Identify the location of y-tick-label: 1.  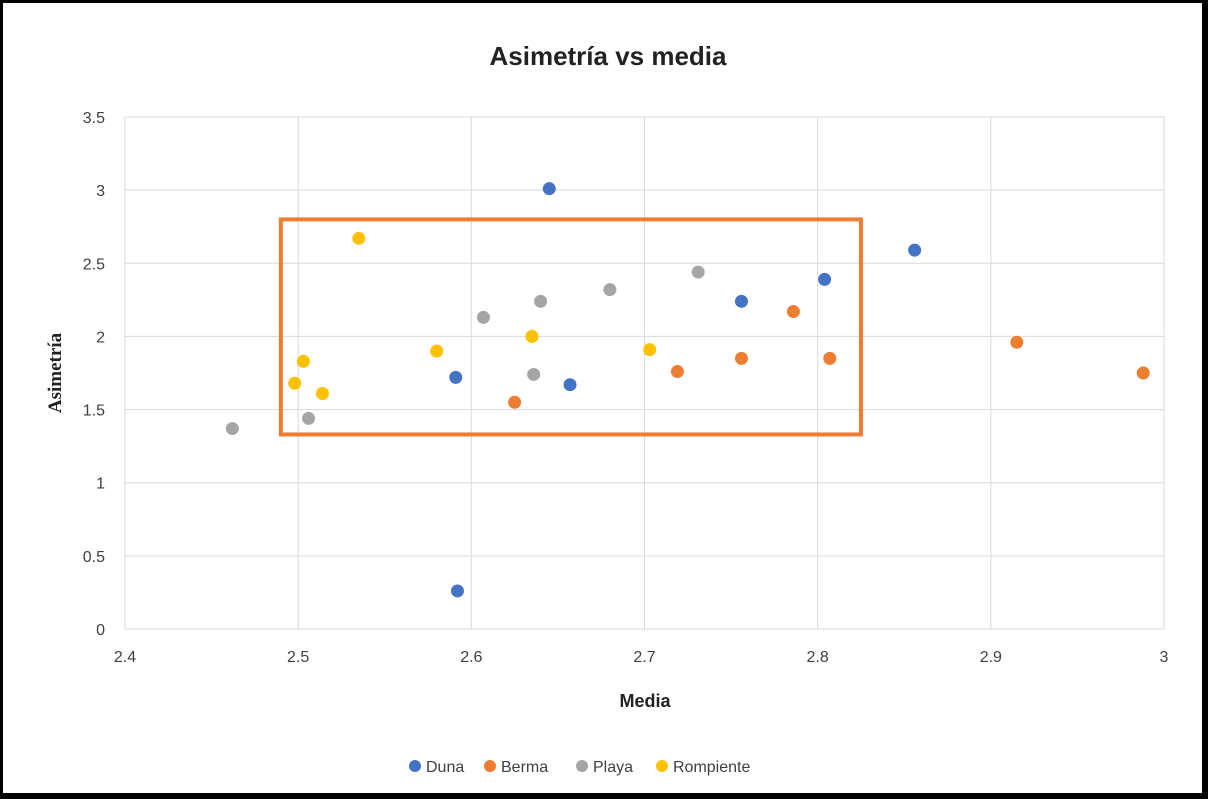
(100, 484).